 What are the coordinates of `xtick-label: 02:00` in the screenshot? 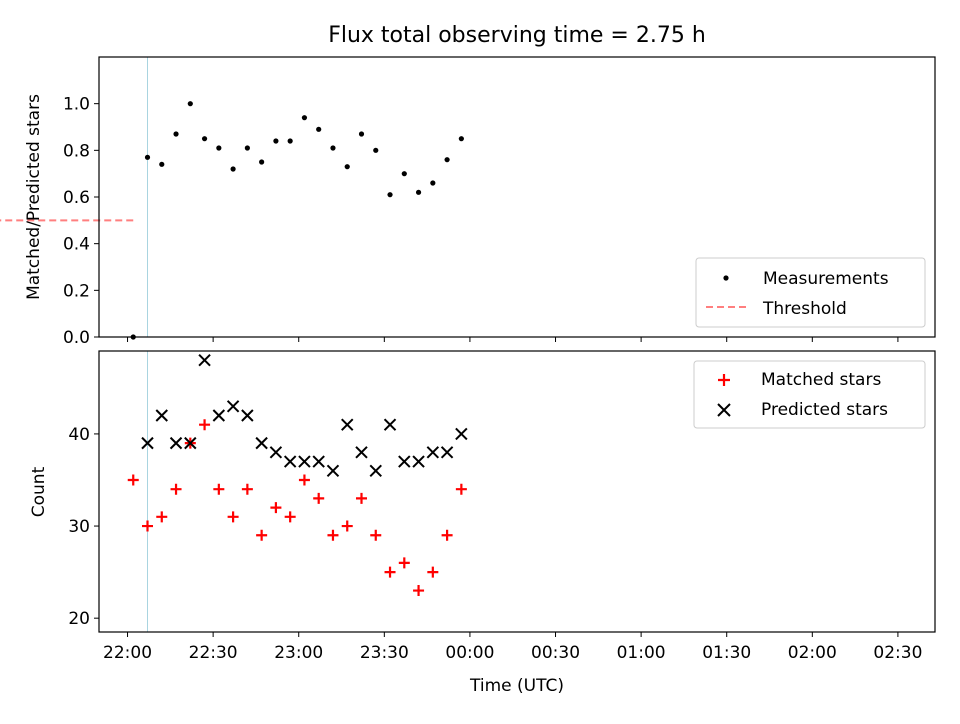 It's located at (812, 653).